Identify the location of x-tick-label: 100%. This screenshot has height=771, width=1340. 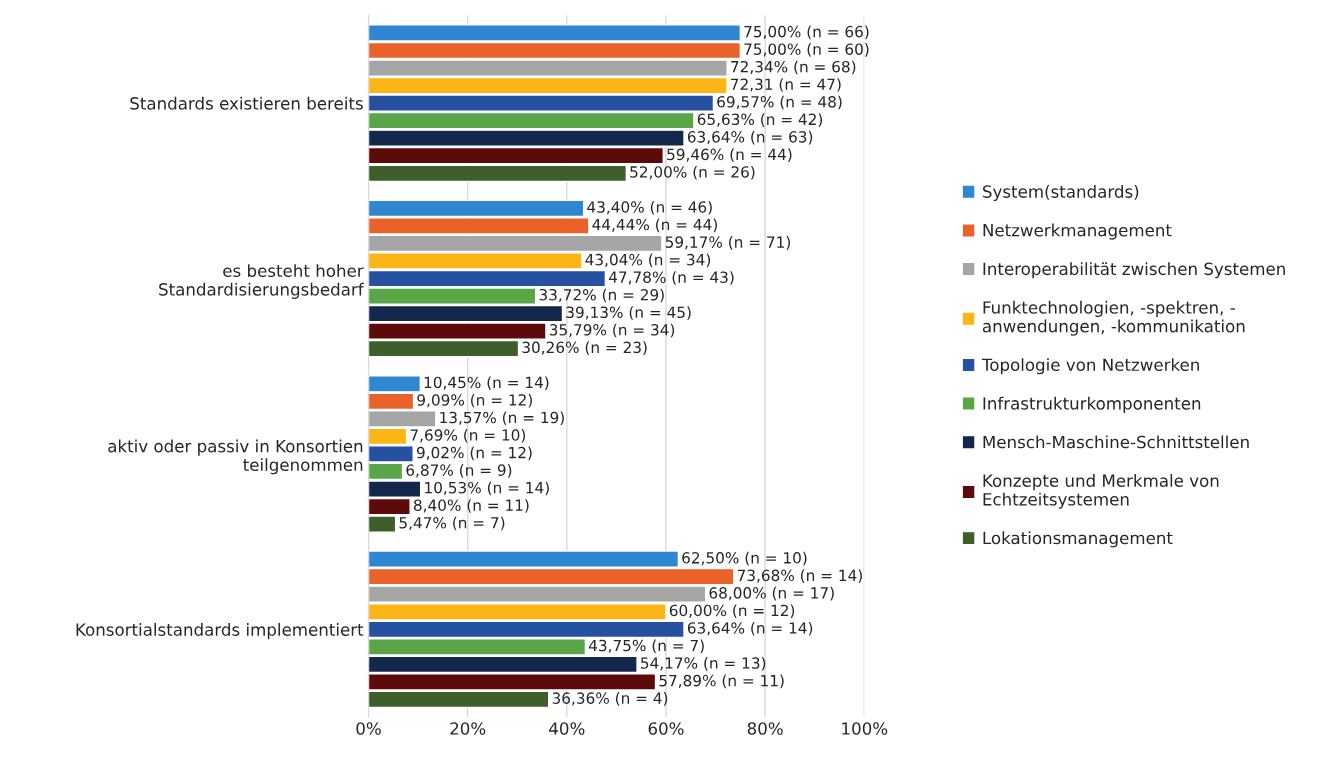
(865, 728).